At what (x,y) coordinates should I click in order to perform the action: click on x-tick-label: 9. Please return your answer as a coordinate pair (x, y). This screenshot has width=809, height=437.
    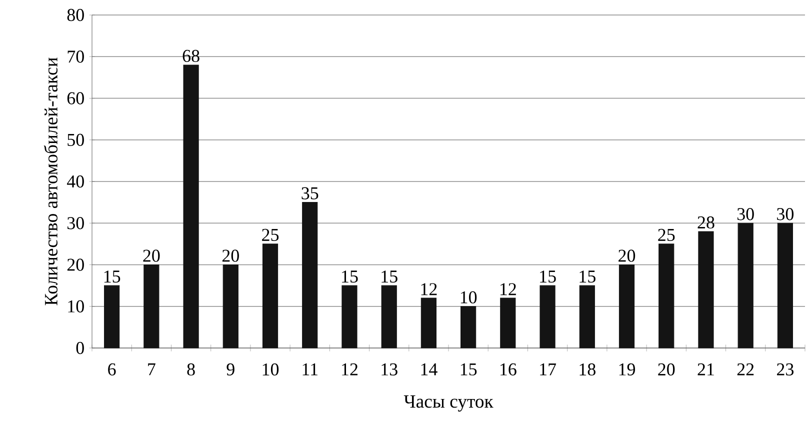
    Looking at the image, I should click on (230, 369).